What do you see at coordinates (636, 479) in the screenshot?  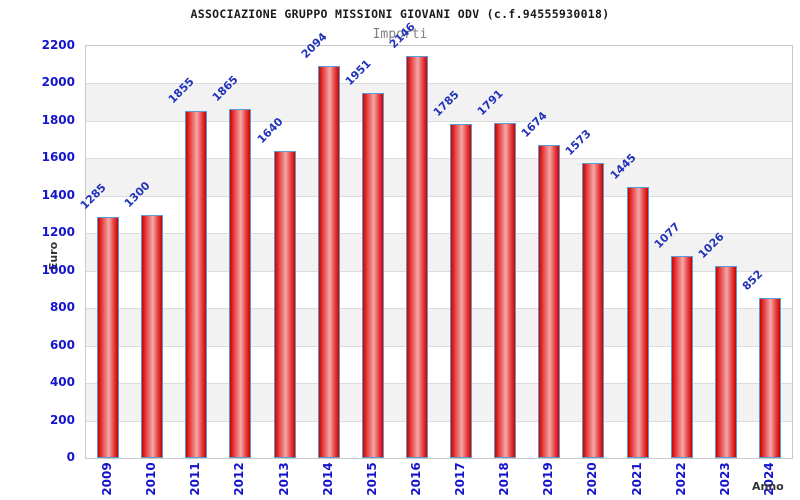 I see `x-tick-label: 2021` at bounding box center [636, 479].